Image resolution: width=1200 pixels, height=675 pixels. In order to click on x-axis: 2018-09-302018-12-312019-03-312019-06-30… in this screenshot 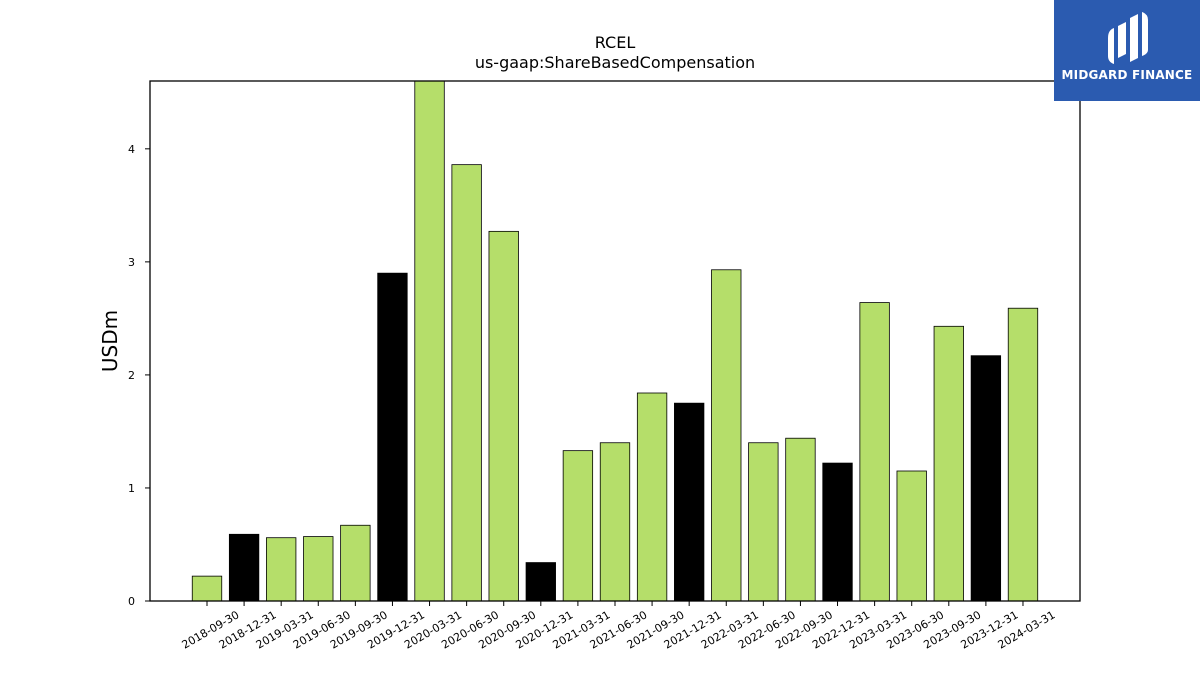, I will do `click(618, 626)`.